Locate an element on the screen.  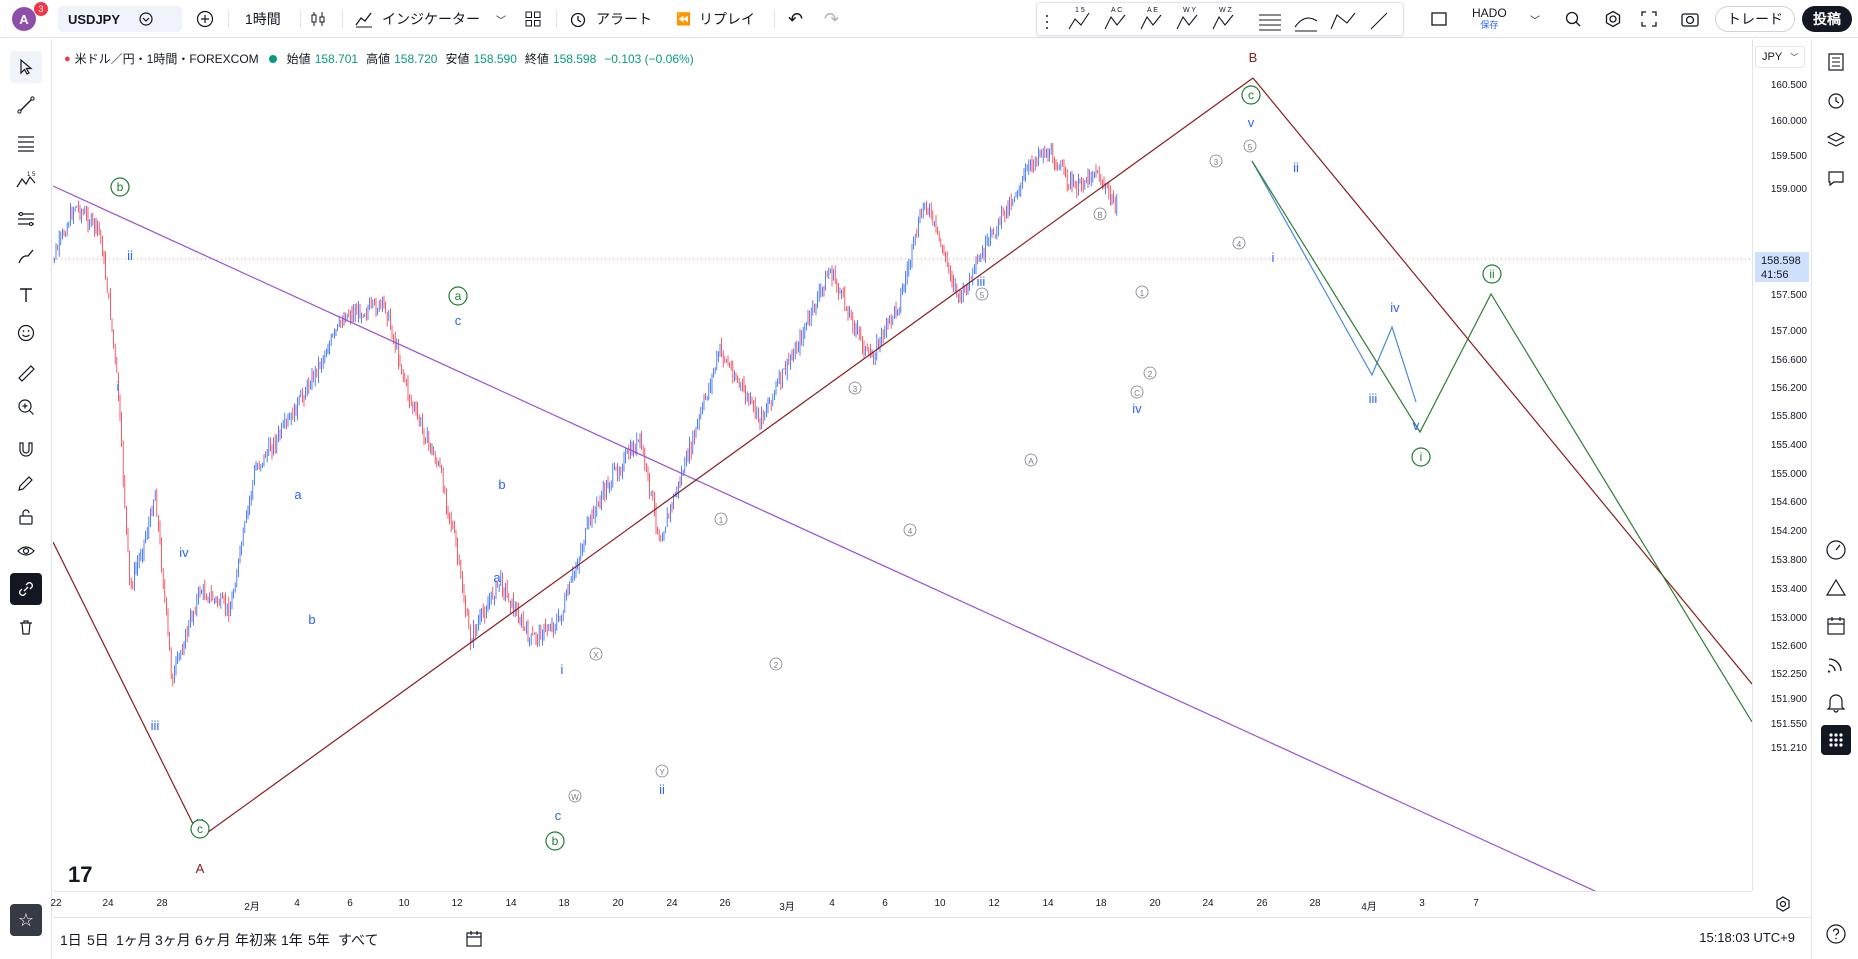
news-button is located at coordinates (1836, 664).